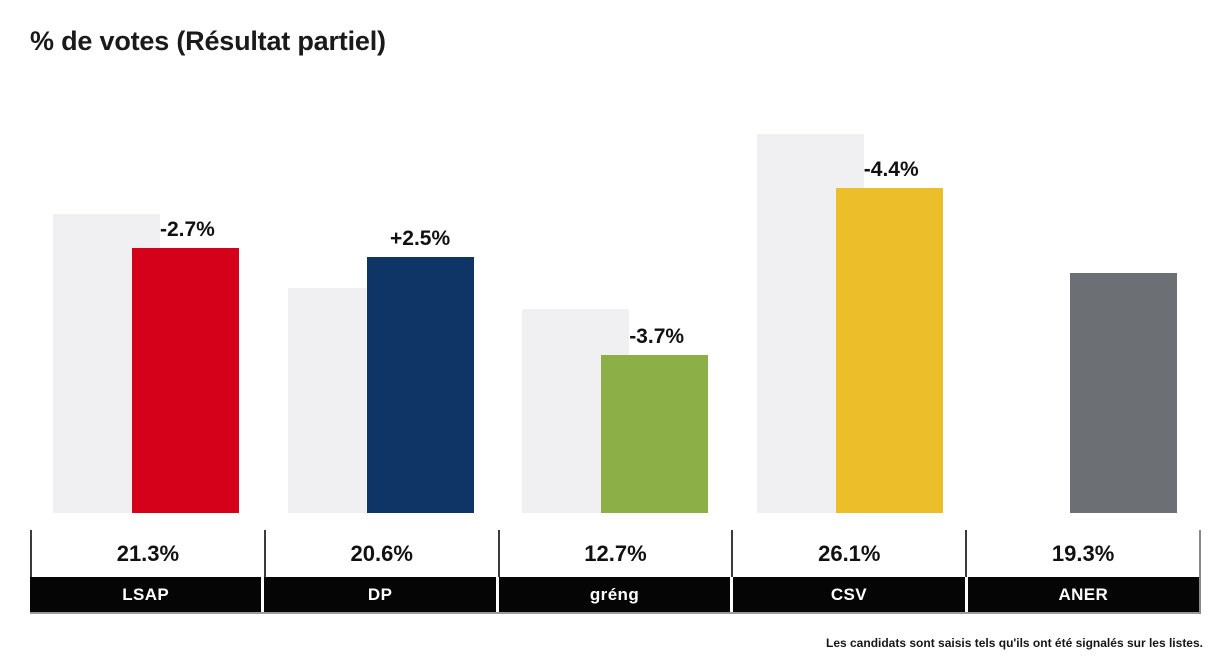  Describe the element at coordinates (380, 553) in the screenshot. I see `percent-cell-DP: 20.6%` at that location.